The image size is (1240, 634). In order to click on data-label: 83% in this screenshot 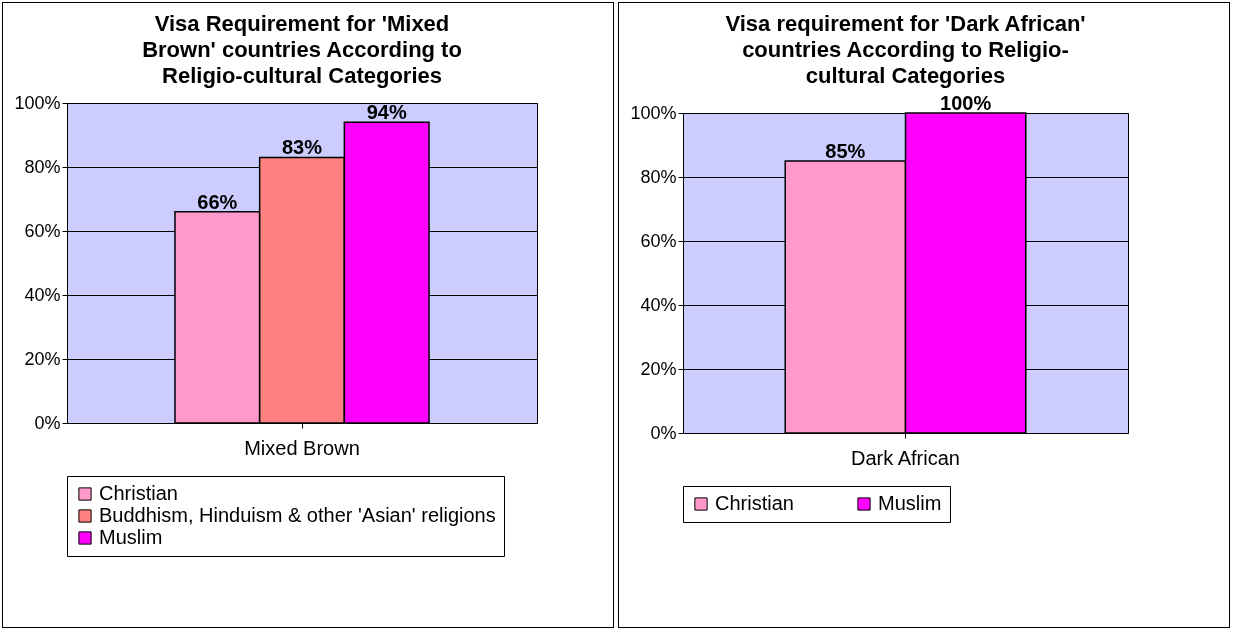, I will do `click(302, 147)`.